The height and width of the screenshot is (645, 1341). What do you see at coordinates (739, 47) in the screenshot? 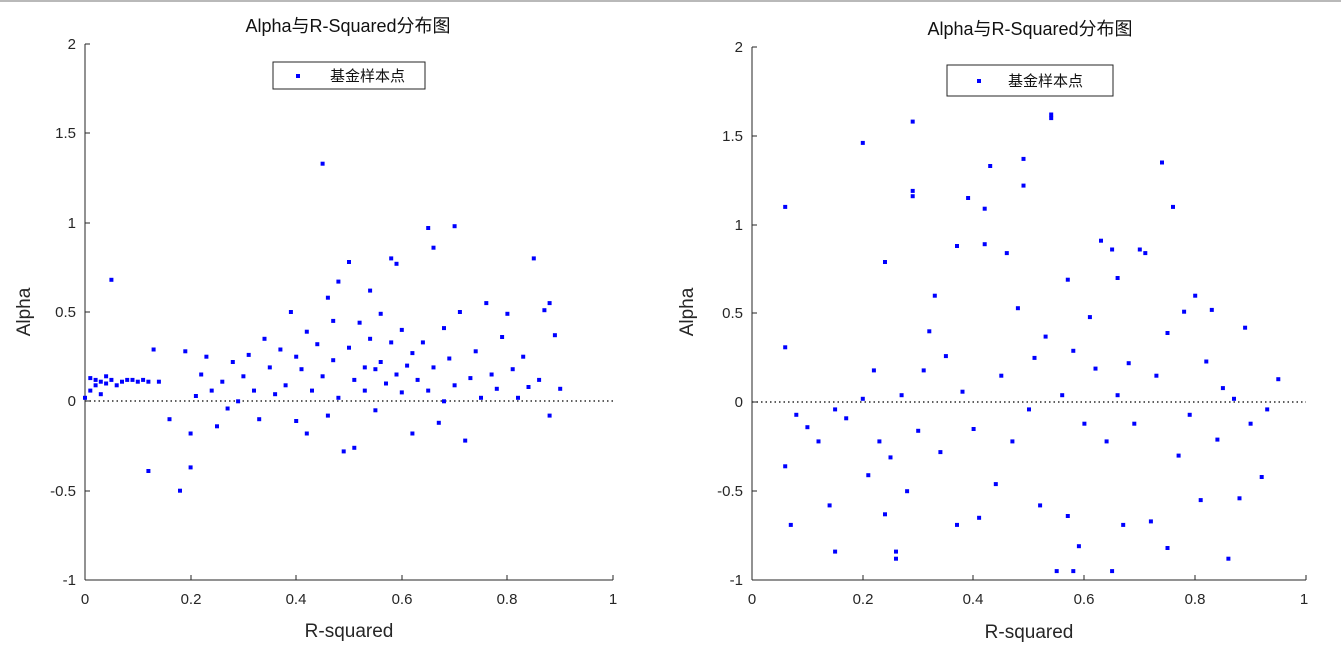
I see `y-tick-label: 2` at bounding box center [739, 47].